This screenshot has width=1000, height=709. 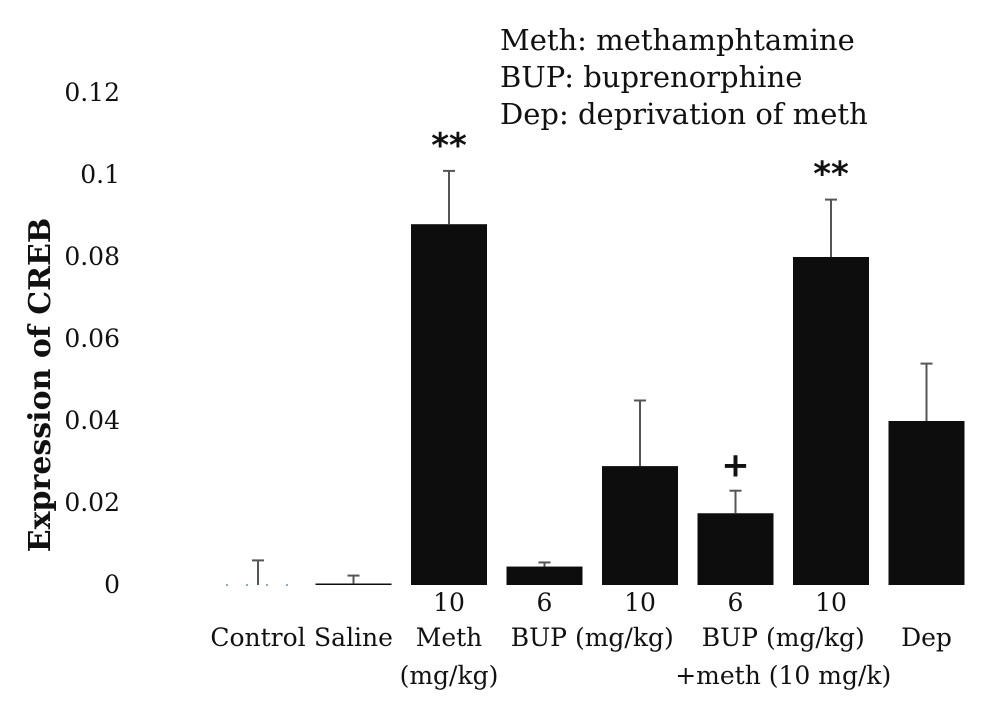 What do you see at coordinates (449, 637) in the screenshot?
I see `x-tick-label: Meth` at bounding box center [449, 637].